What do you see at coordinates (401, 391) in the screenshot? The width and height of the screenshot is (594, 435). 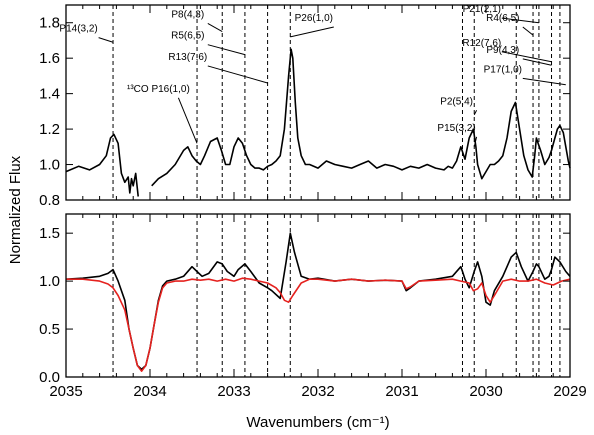 I see `x-tick-label: 2031` at bounding box center [401, 391].